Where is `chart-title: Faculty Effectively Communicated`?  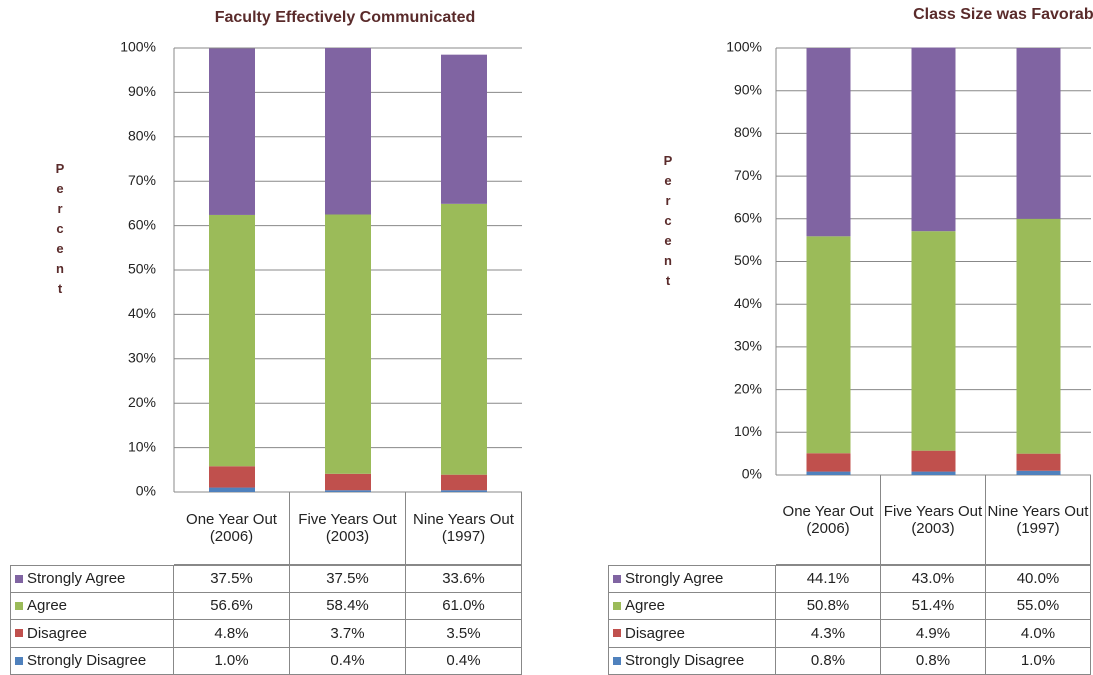
chart-title: Faculty Effectively Communicated is located at coordinates (345, 17).